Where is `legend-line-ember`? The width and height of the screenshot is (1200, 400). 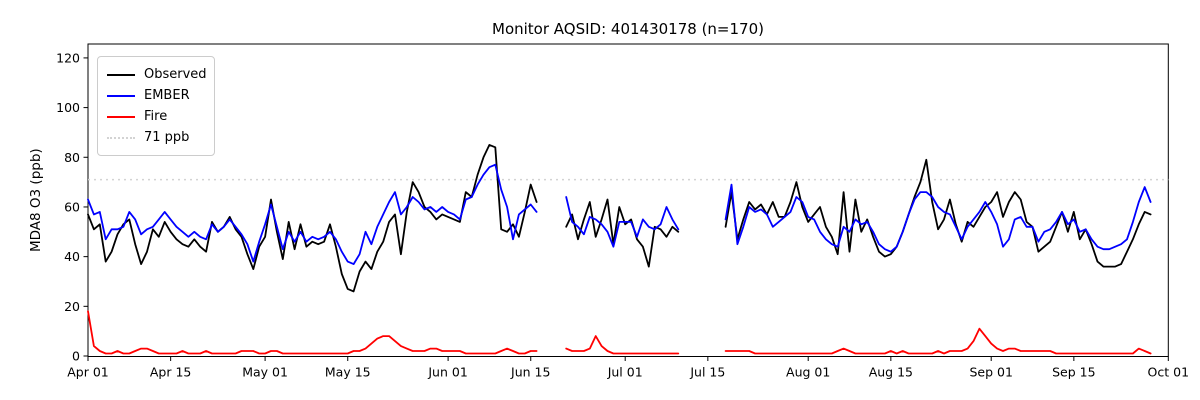
legend-line-ember is located at coordinates (121, 95).